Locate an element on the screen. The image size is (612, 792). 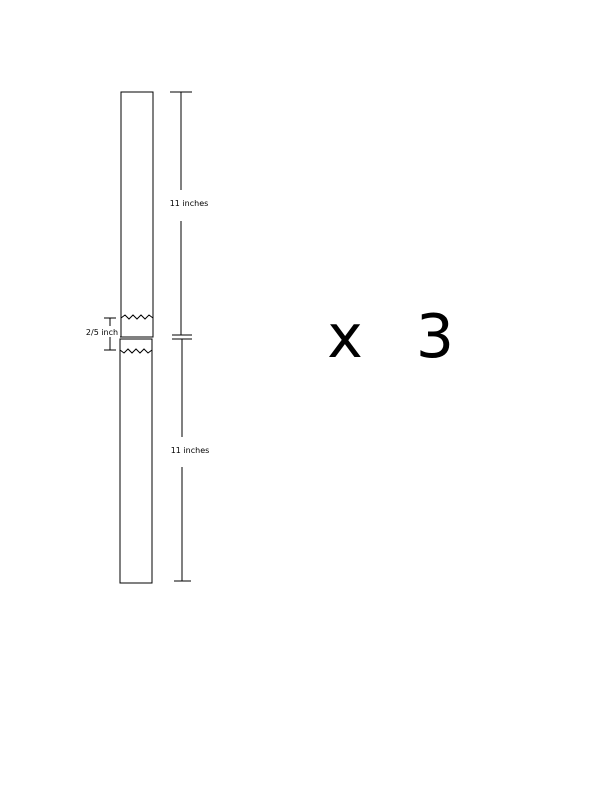
overlap-dimension: 2/5 inch is located at coordinates (102, 334).